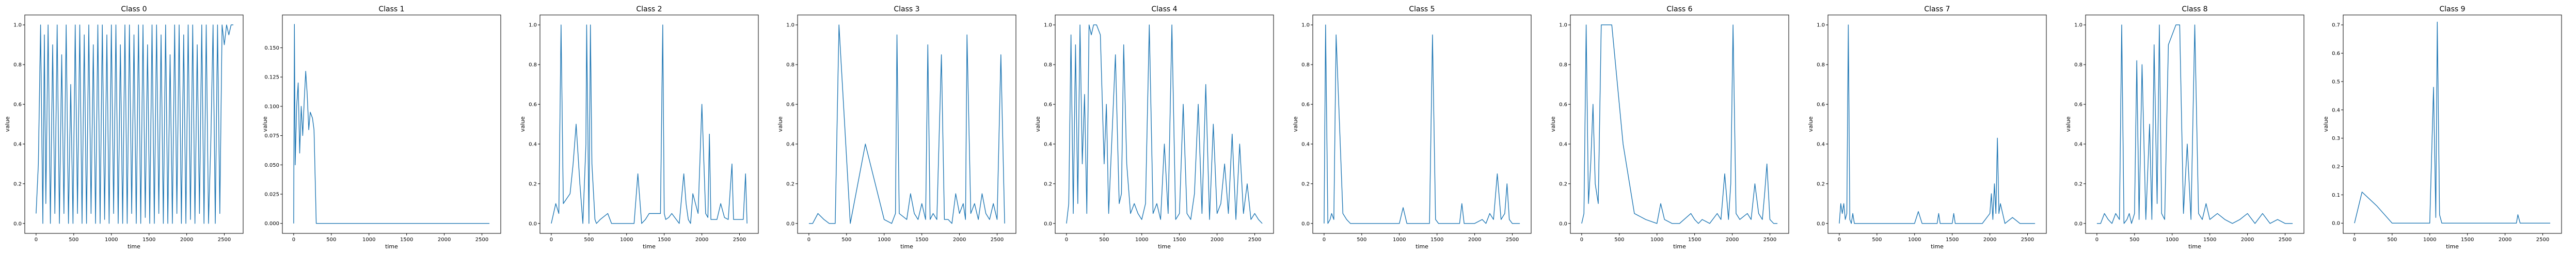 The height and width of the screenshot is (253, 2576). What do you see at coordinates (271, 106) in the screenshot?
I see `y-tick-label: 0.100` at bounding box center [271, 106].